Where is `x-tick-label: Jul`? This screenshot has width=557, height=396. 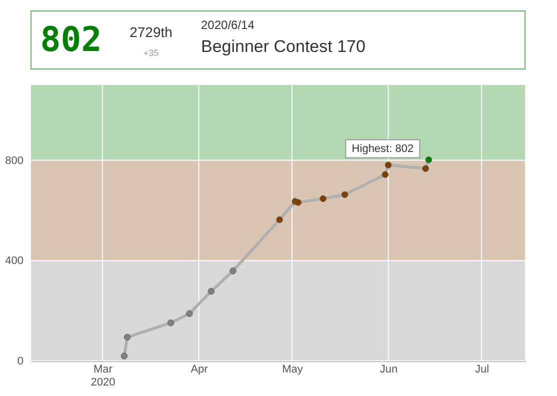
x-tick-label: Jul is located at coordinates (482, 370).